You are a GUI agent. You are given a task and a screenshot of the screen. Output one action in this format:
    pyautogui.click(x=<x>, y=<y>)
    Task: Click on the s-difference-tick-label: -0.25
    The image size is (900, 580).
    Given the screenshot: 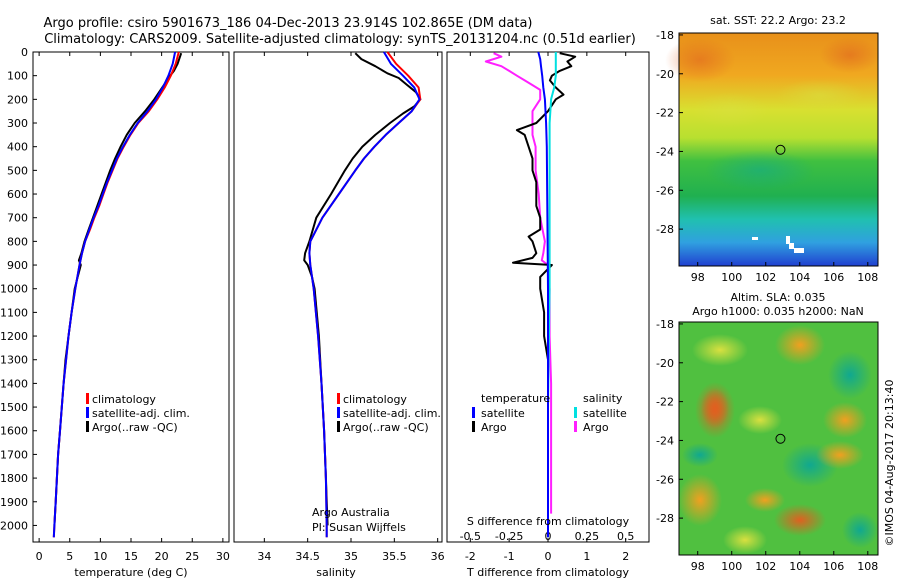 What is the action you would take?
    pyautogui.click(x=509, y=536)
    